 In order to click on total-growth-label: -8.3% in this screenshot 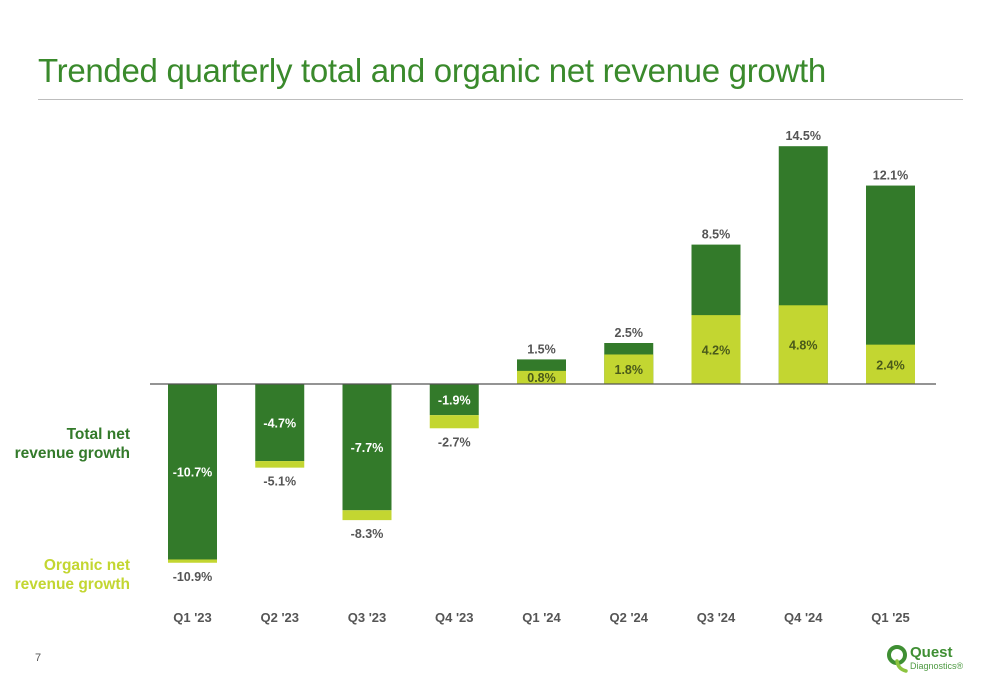, I will do `click(367, 534)`.